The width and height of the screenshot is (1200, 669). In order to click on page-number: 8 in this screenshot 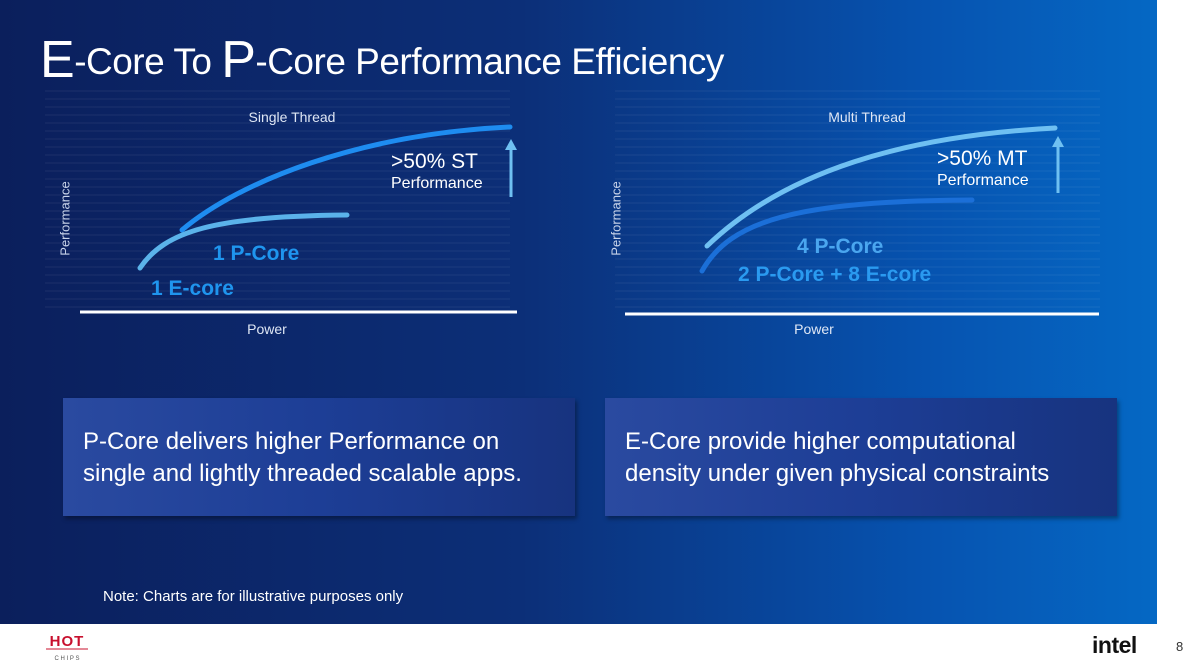, I will do `click(1180, 646)`.